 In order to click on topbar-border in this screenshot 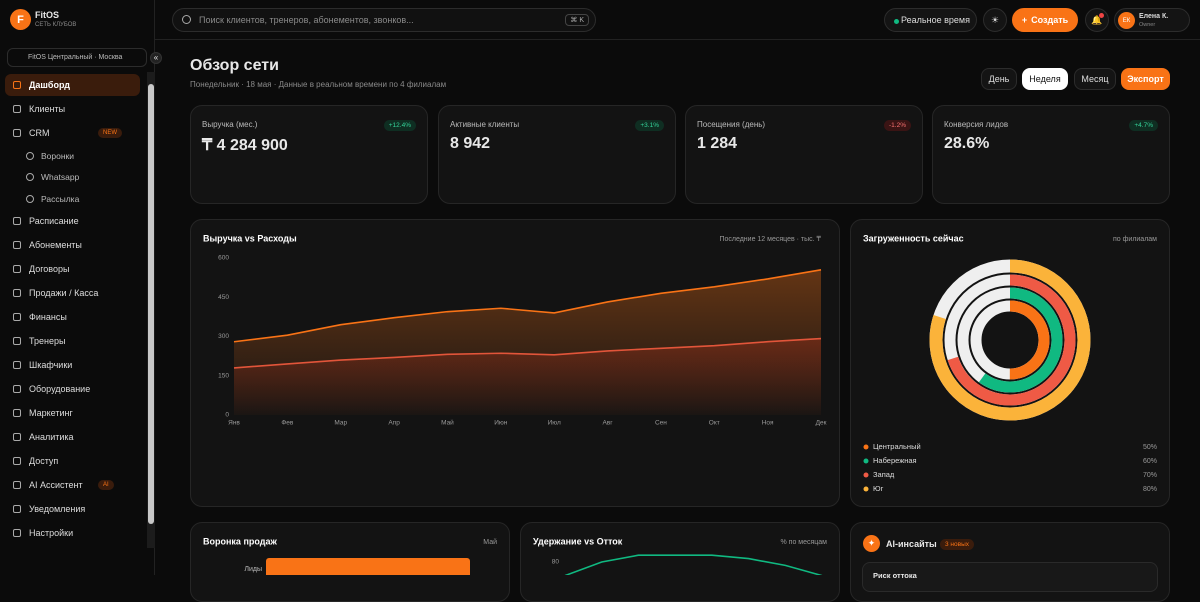, I will do `click(677, 39)`.